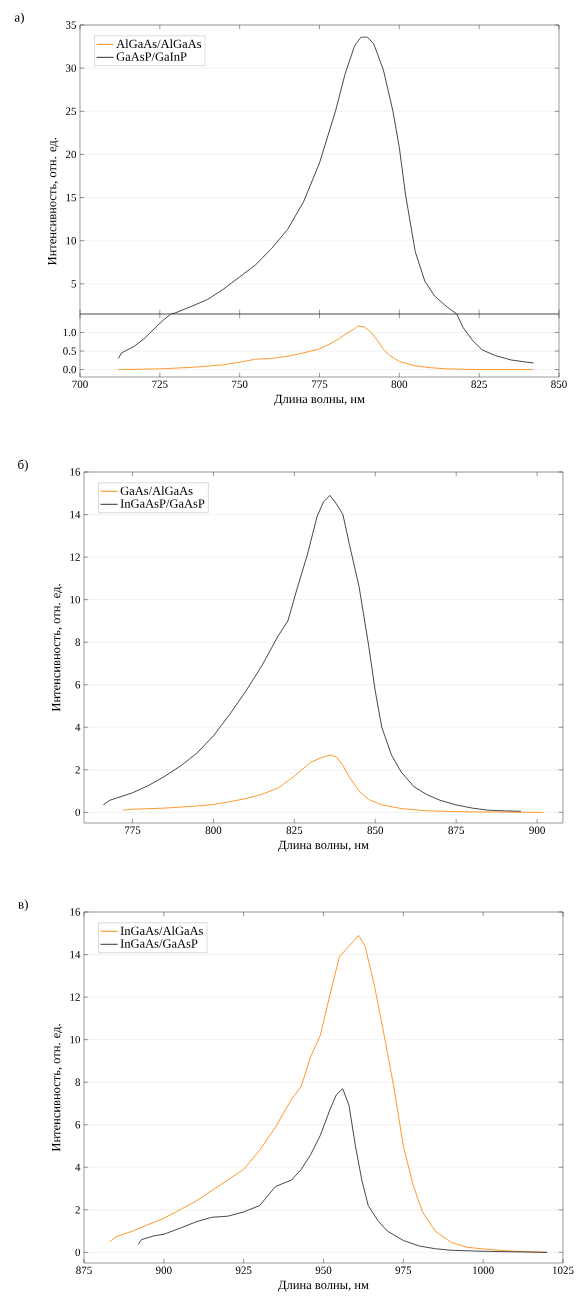  Describe the element at coordinates (71, 111) in the screenshot. I see `y-tick-label: 25` at that location.